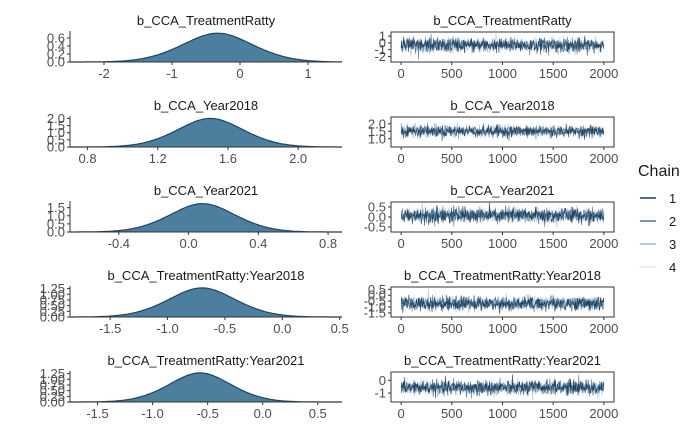 The width and height of the screenshot is (700, 437). What do you see at coordinates (603, 73) in the screenshot?
I see `trace-xtick-label-0-4: 2000` at bounding box center [603, 73].